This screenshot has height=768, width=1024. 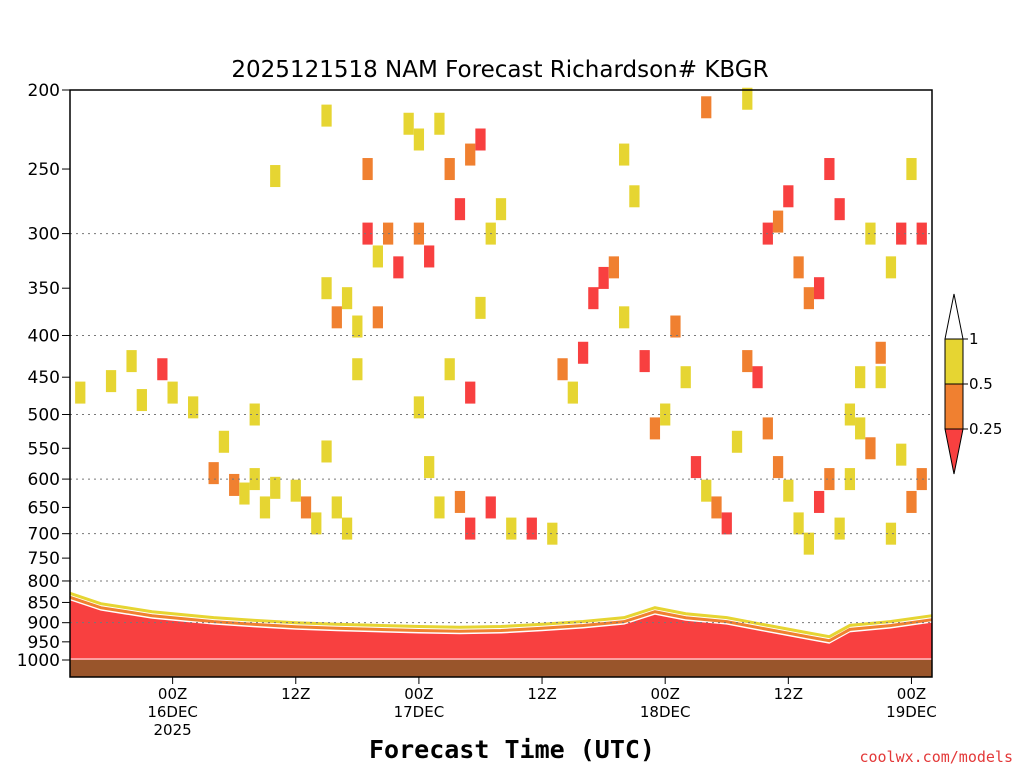 I want to click on x-tick-label: 19DEC, so click(x=911, y=712).